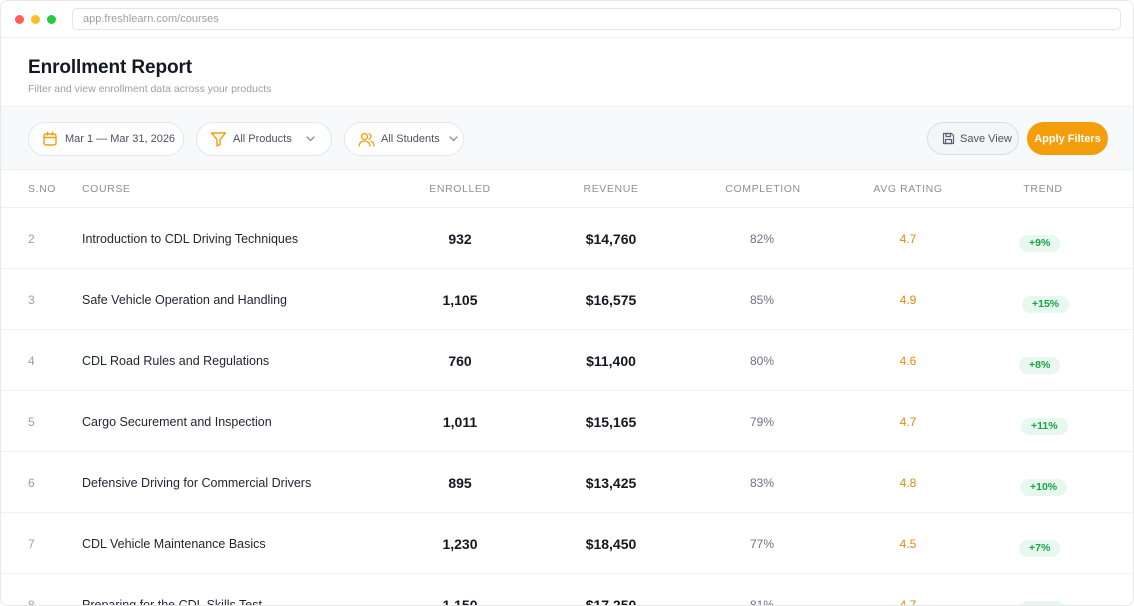 The image size is (1134, 606). I want to click on products-filter-label: All Products, so click(262, 139).